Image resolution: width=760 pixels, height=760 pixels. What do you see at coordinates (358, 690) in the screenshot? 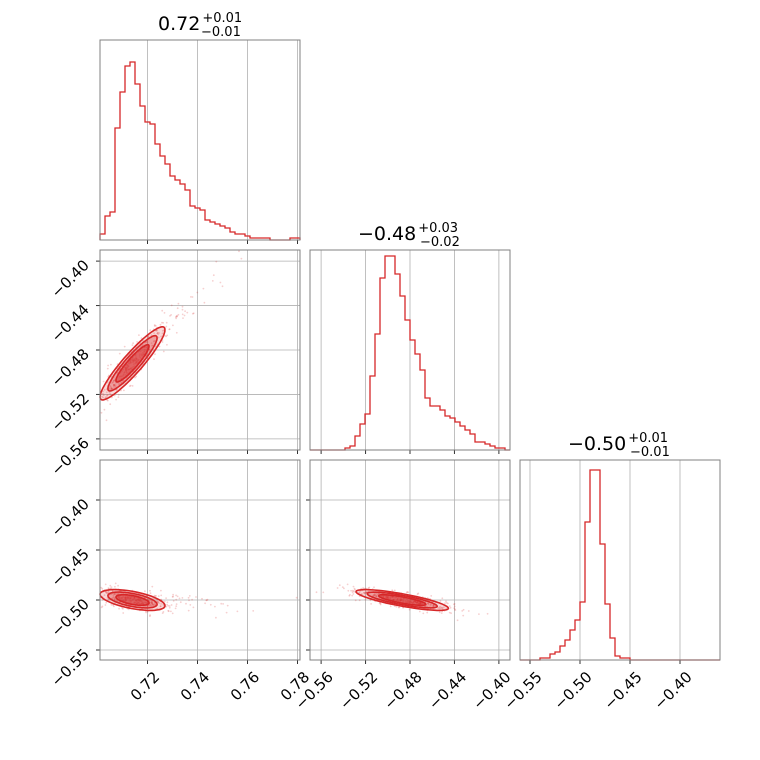
I see `x-tick-label: −0.52` at bounding box center [358, 690].